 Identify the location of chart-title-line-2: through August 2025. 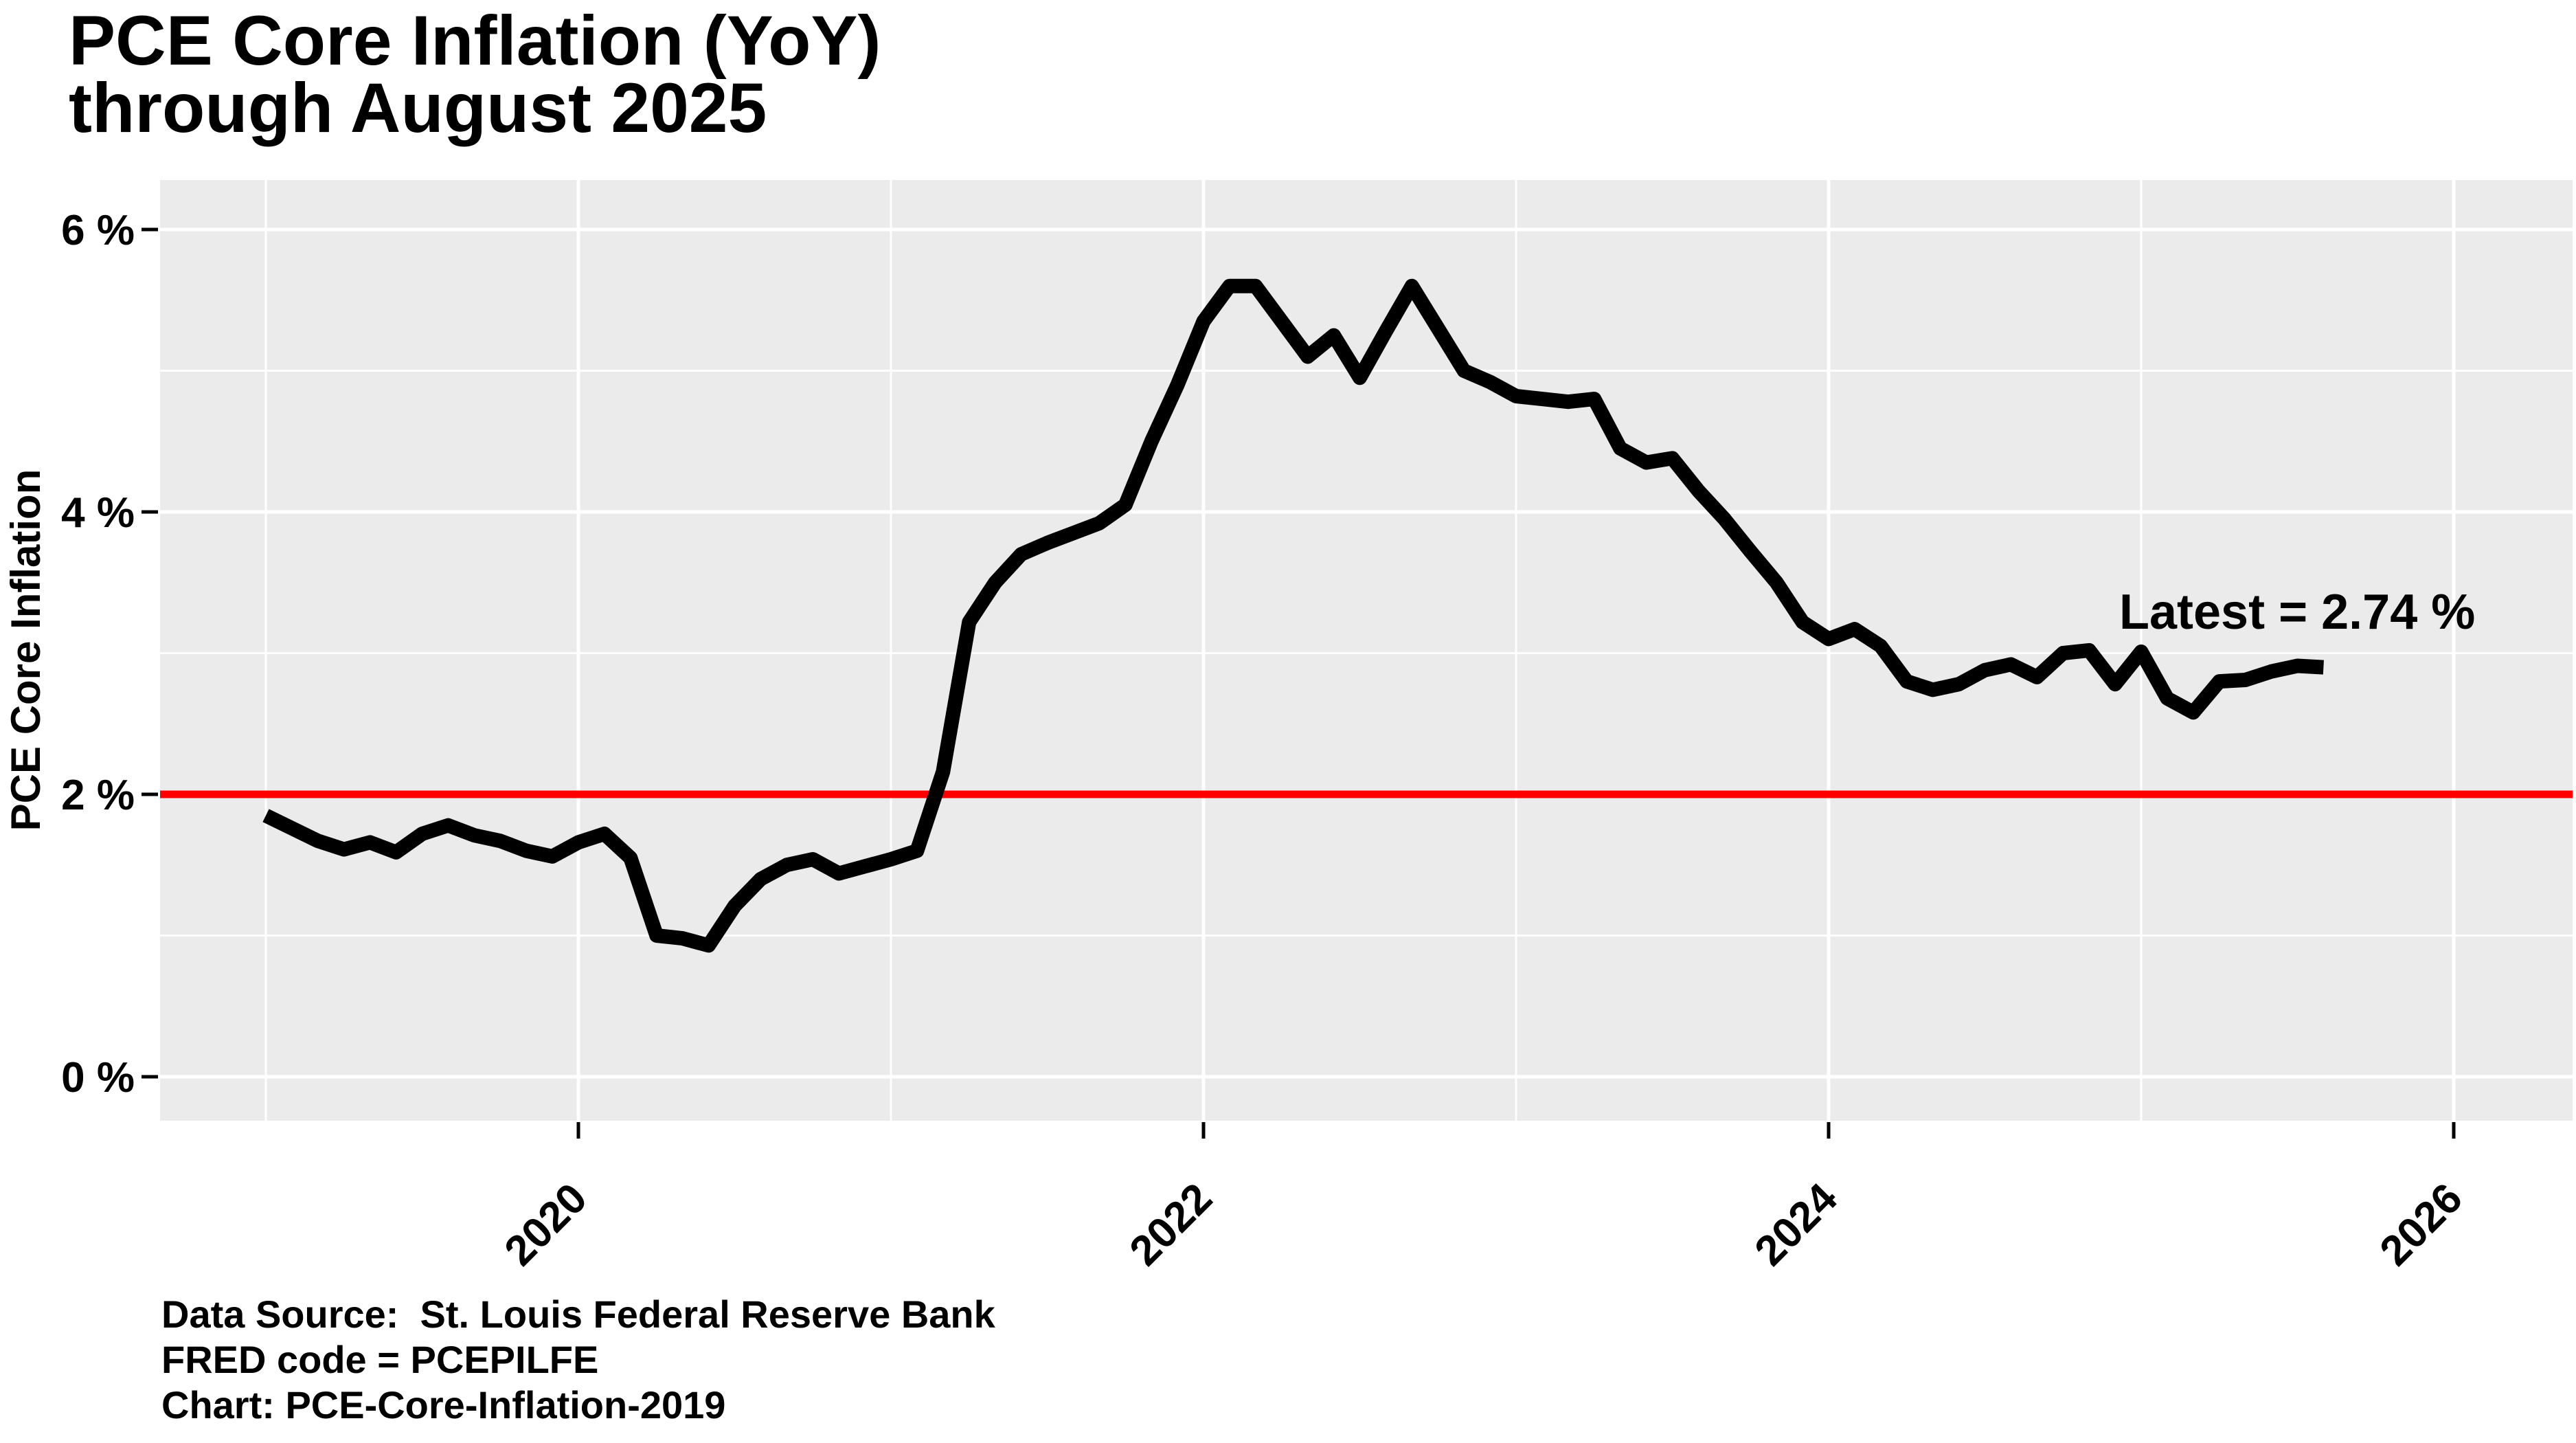
(418, 108).